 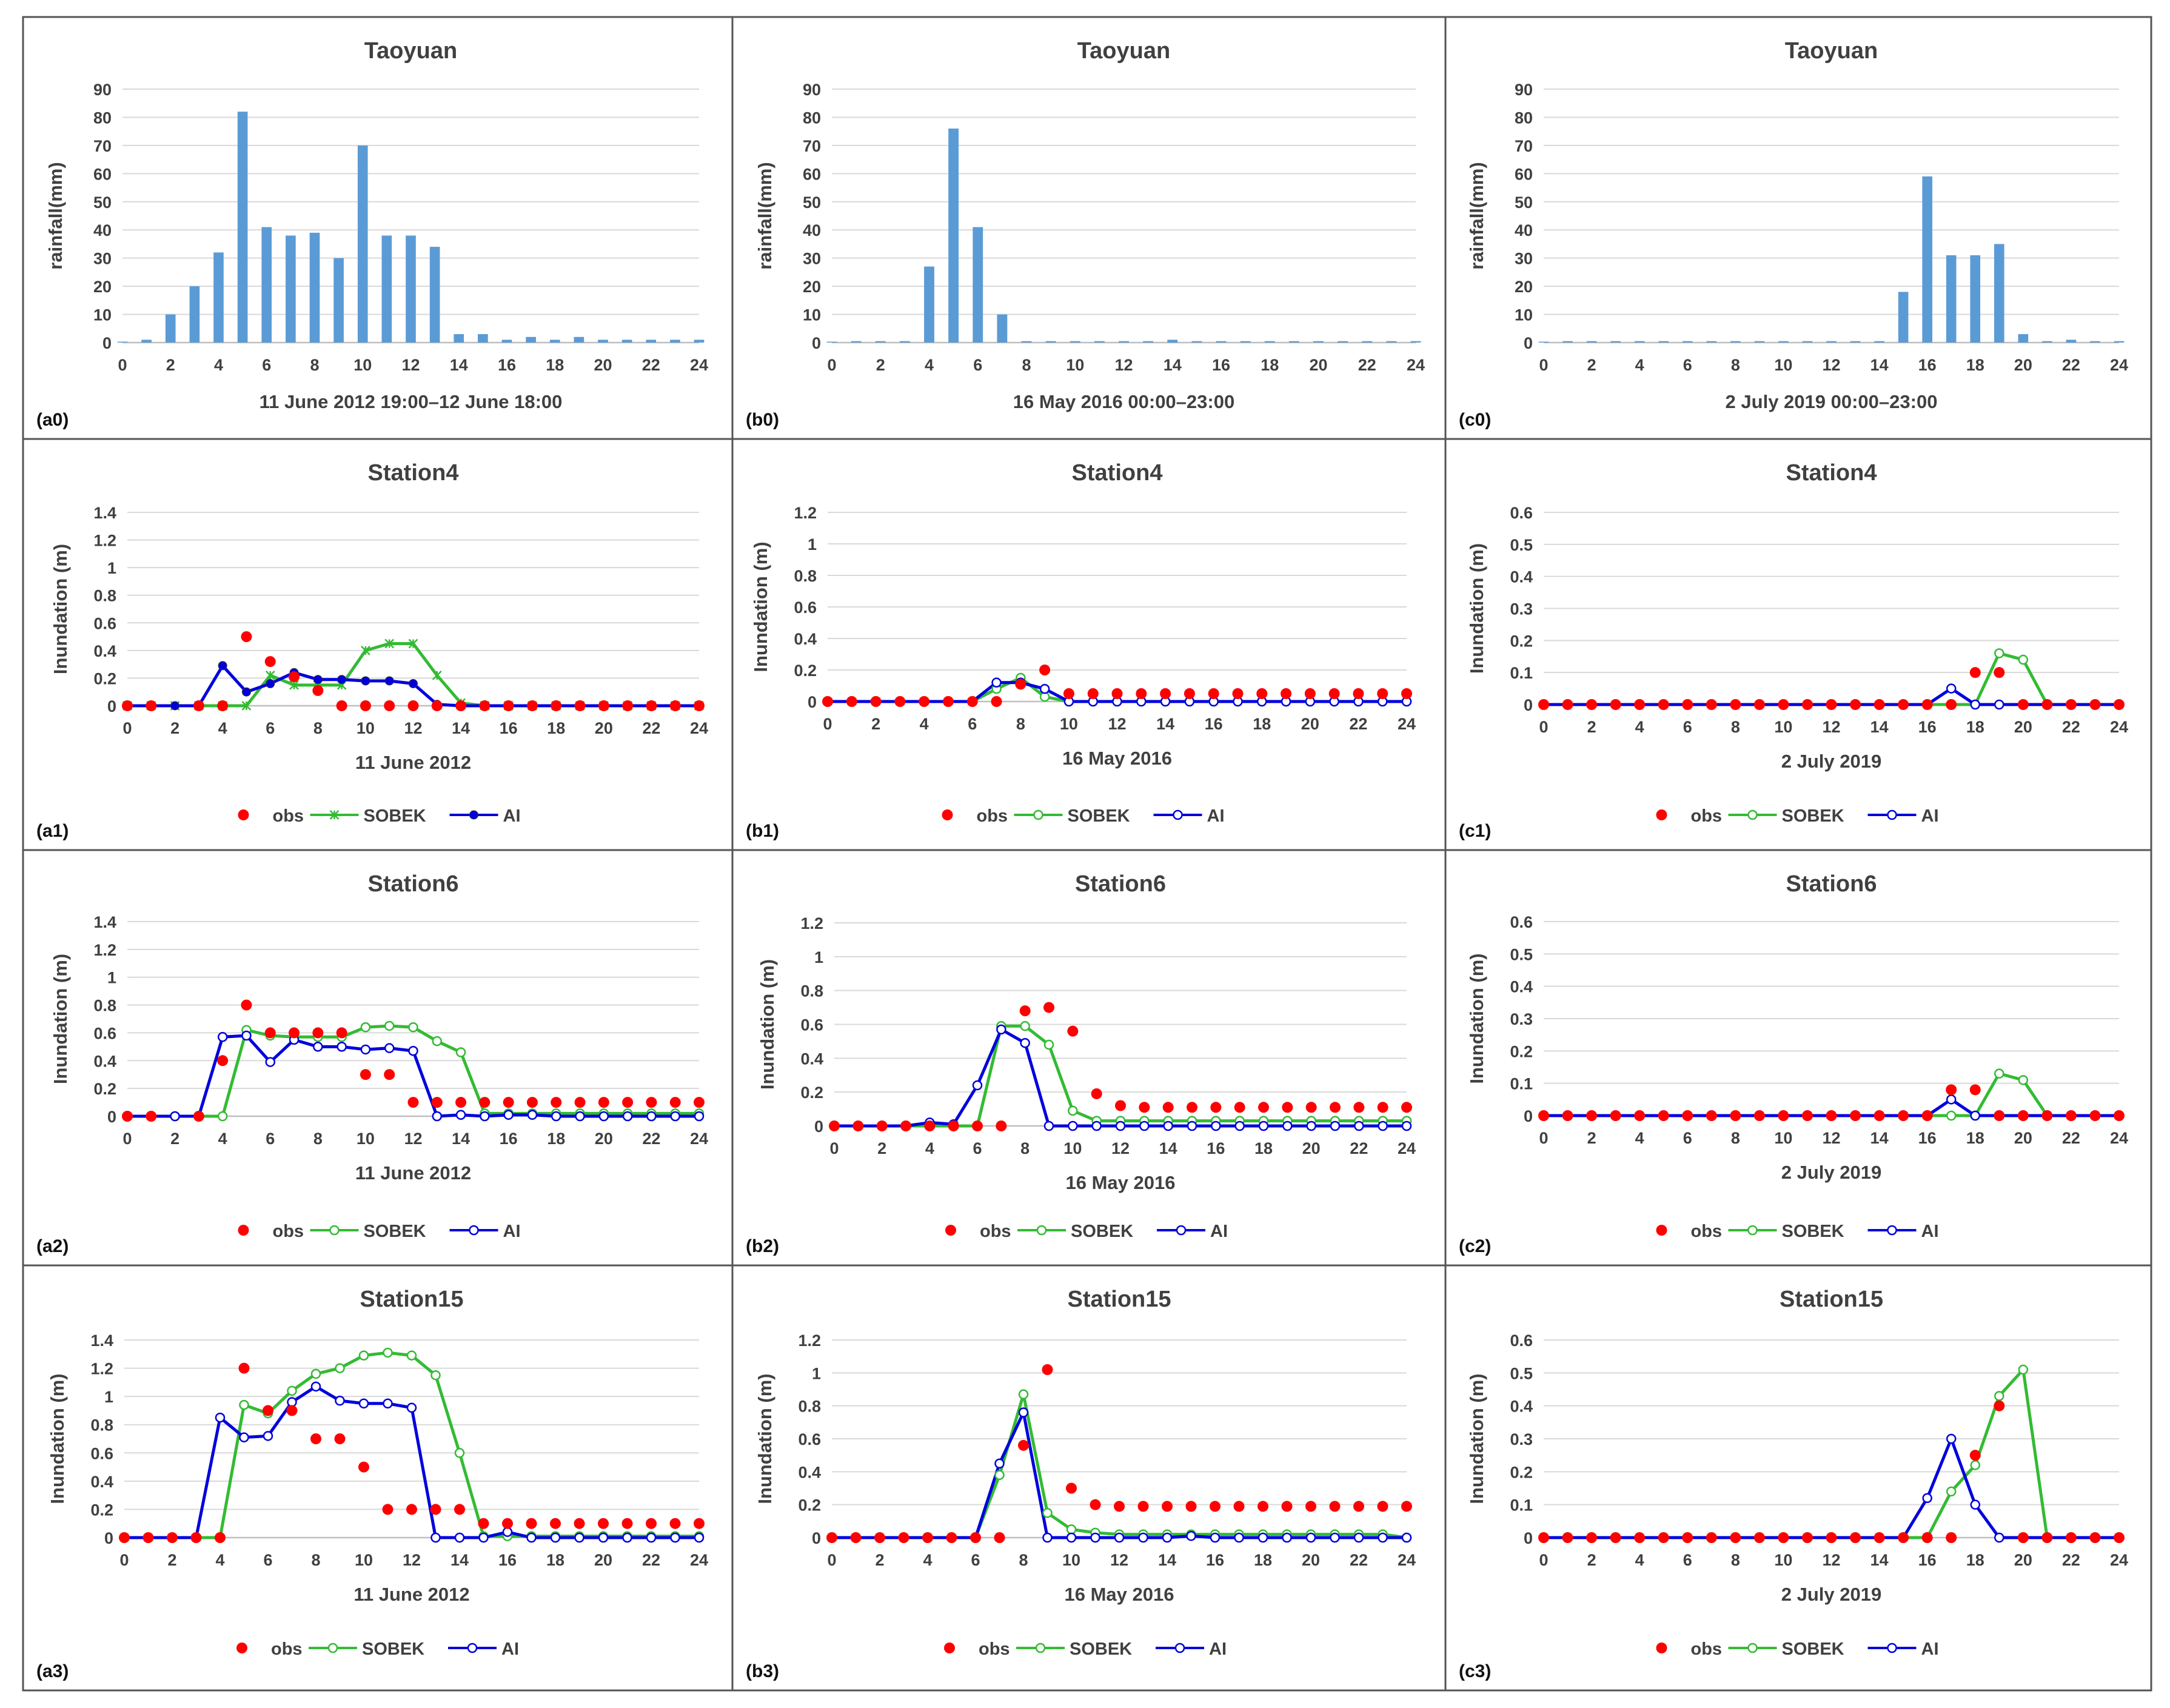 What do you see at coordinates (413, 1173) in the screenshot?
I see `x-axis-title: 11 June 2012` at bounding box center [413, 1173].